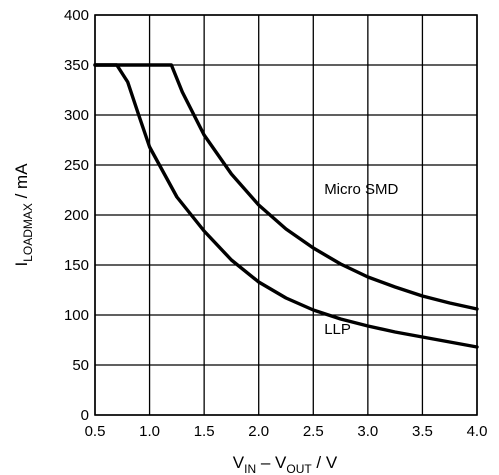 This screenshot has width=499, height=475. What do you see at coordinates (149, 431) in the screenshot?
I see `x-tick-label: 1.0` at bounding box center [149, 431].